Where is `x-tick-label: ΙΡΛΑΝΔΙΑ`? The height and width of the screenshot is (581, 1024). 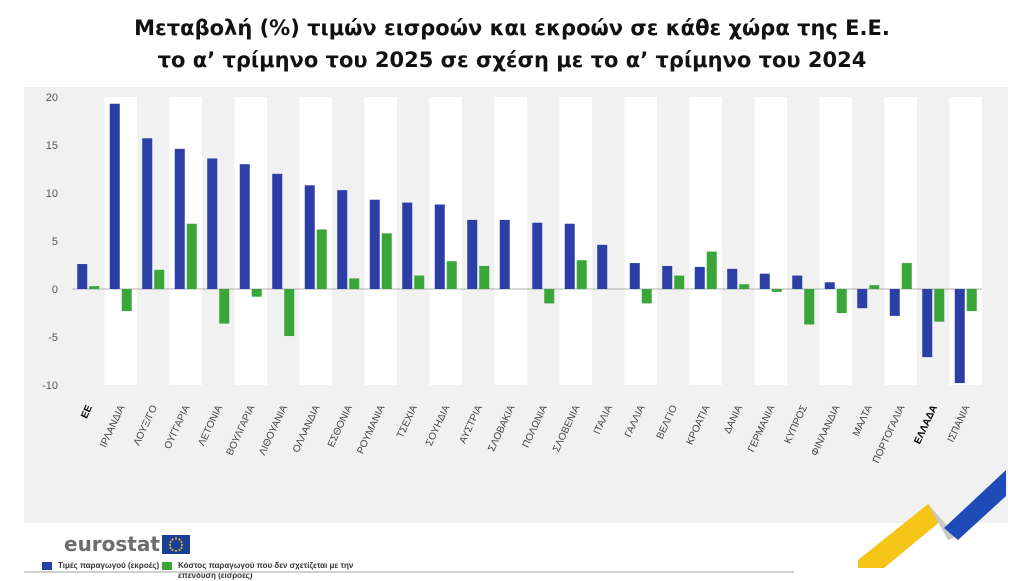 x-tick-label: ΙΡΛΑΝΔΙΑ is located at coordinates (112, 426).